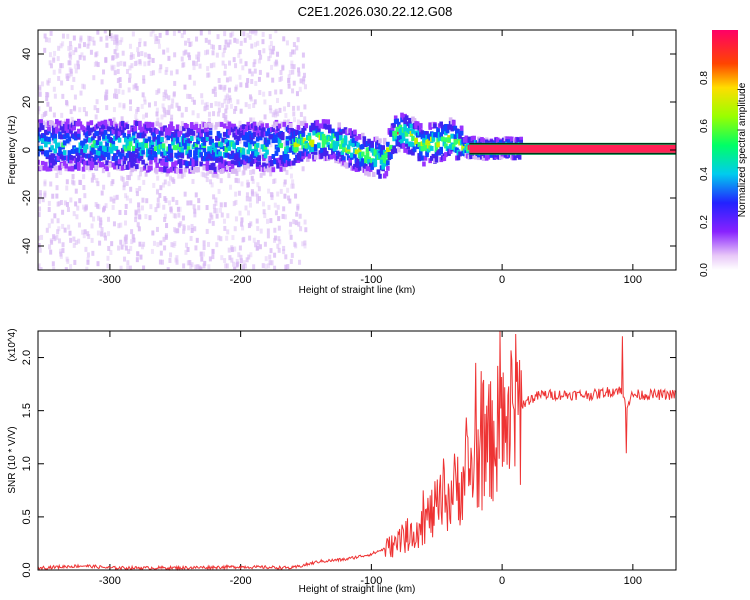 Image resolution: width=750 pixels, height=600 pixels. What do you see at coordinates (357, 290) in the screenshot?
I see `spectrogram-xlabel: Height of straight line (km)` at bounding box center [357, 290].